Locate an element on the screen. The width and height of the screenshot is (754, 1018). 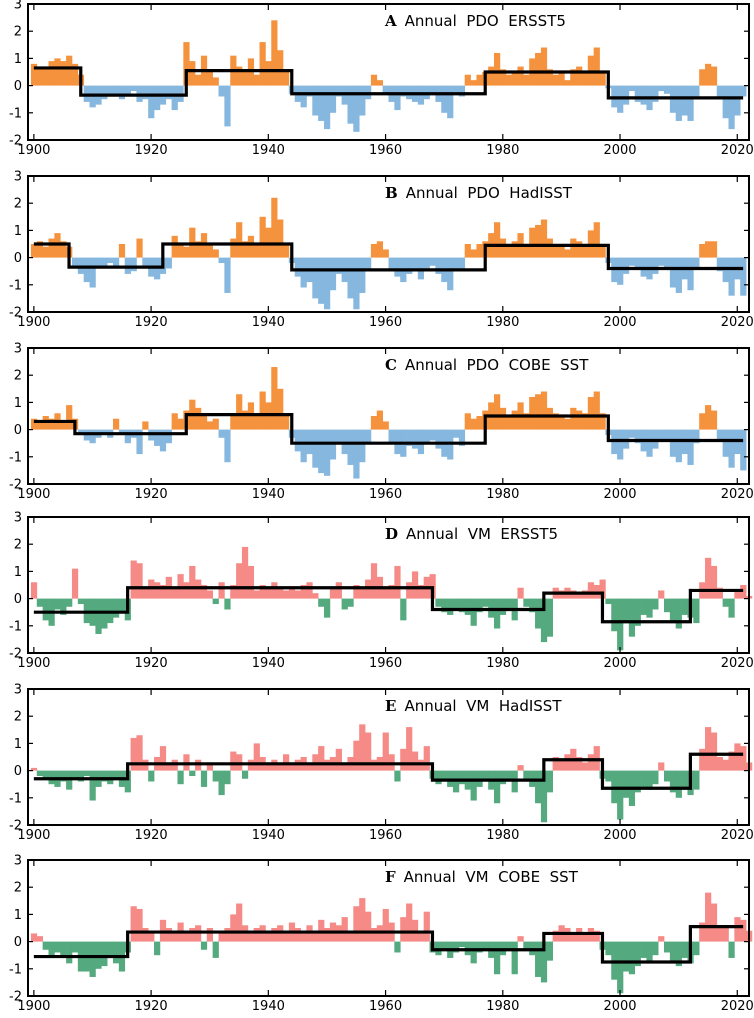
bar-1976 is located at coordinates (479, 605).